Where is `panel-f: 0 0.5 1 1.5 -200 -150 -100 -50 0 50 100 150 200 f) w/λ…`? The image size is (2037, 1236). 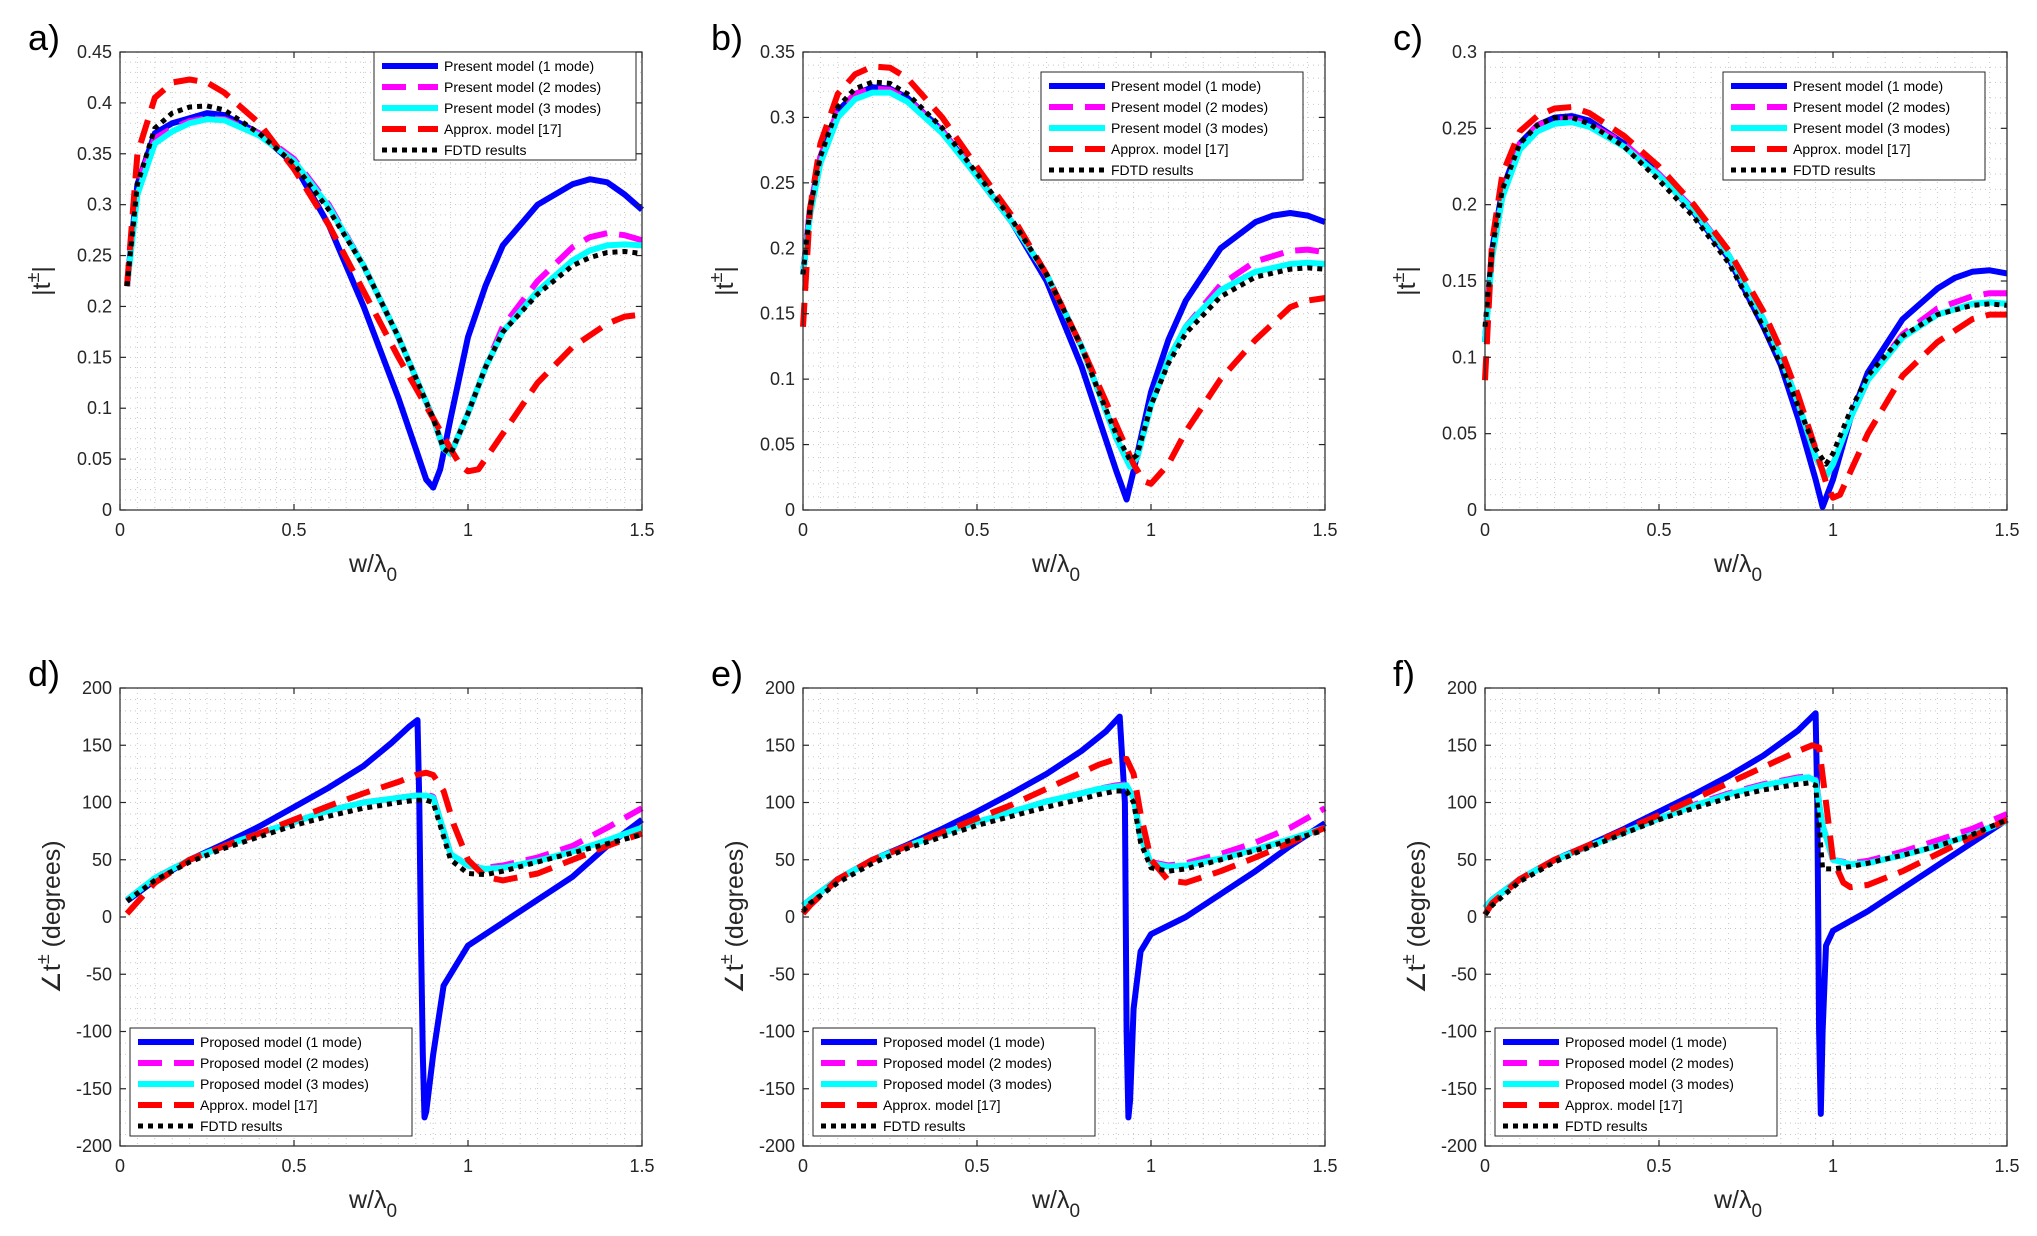 panel-f: 0 0.5 1 1.5 -200 -150 -100 -50 0 50 100 150 200 f) w/λ… is located at coordinates (1706, 937).